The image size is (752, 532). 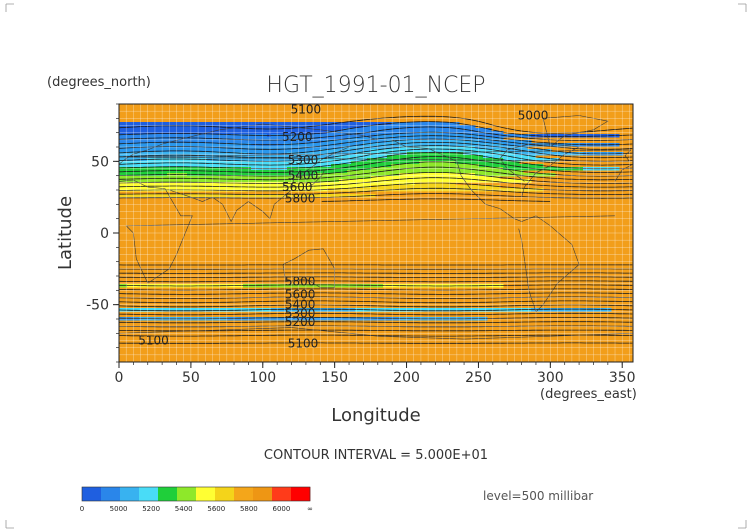 I want to click on x-tick: 250, so click(x=478, y=374).